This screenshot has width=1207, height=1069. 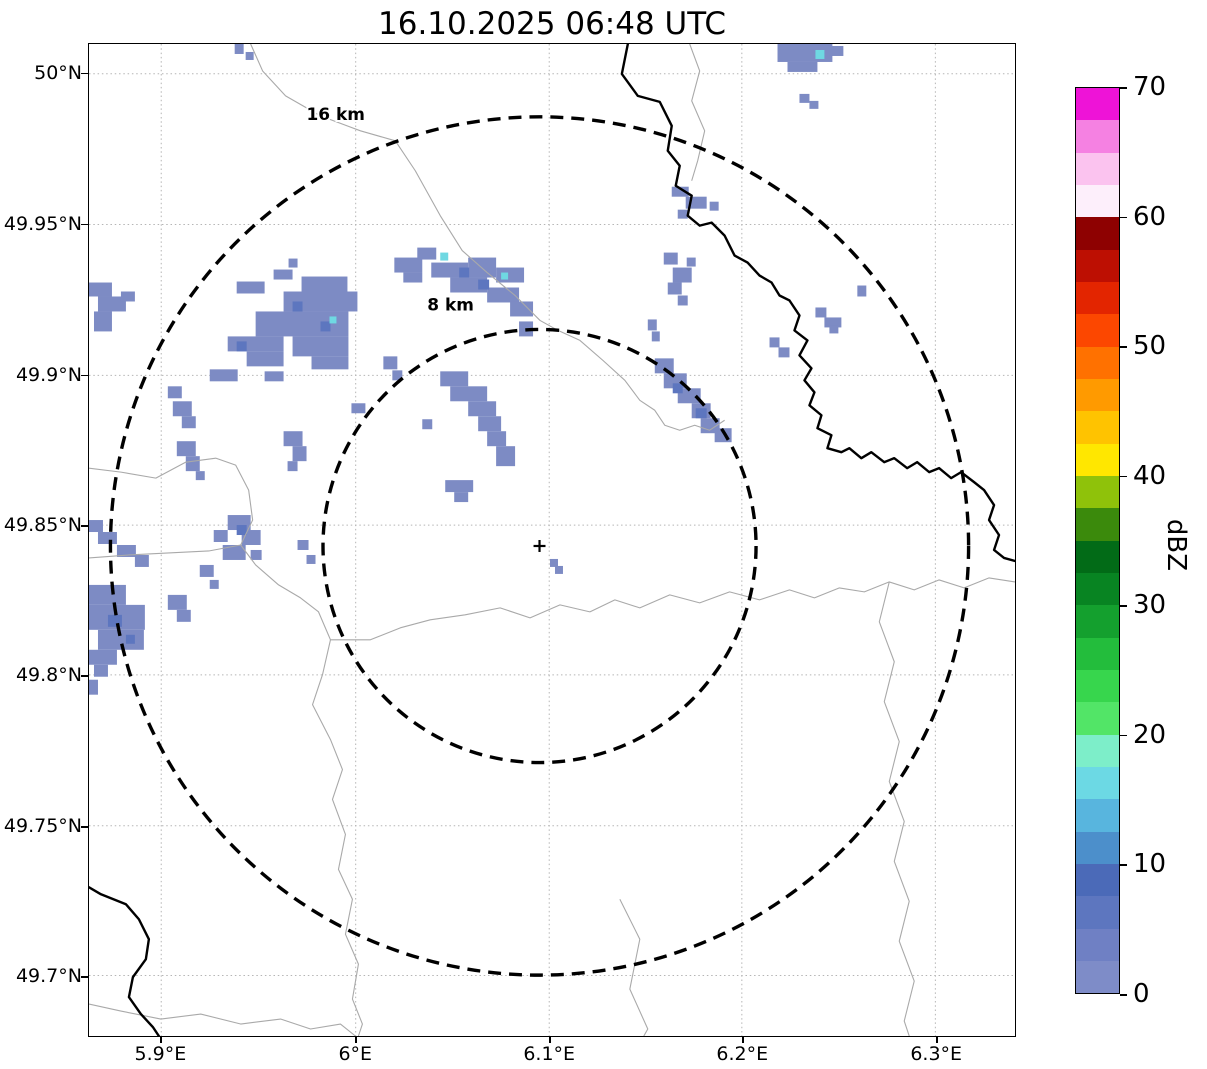 I want to click on colorbar-tick-label: 0, so click(x=1141, y=994).